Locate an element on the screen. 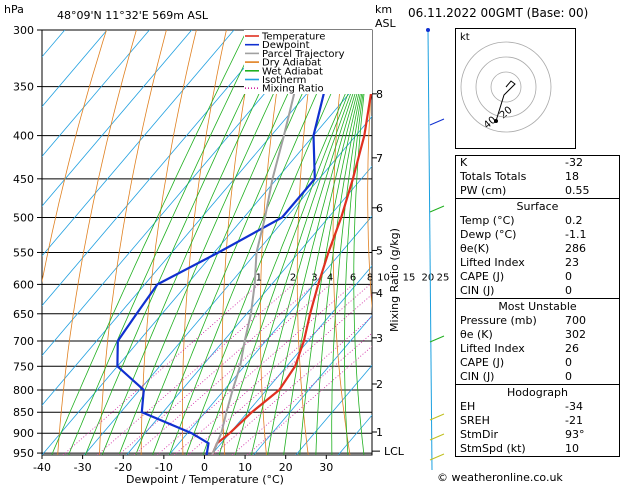 The height and width of the screenshot is (486, 629). index-row: Temp (°C) 0.2 is located at coordinates (537, 221).